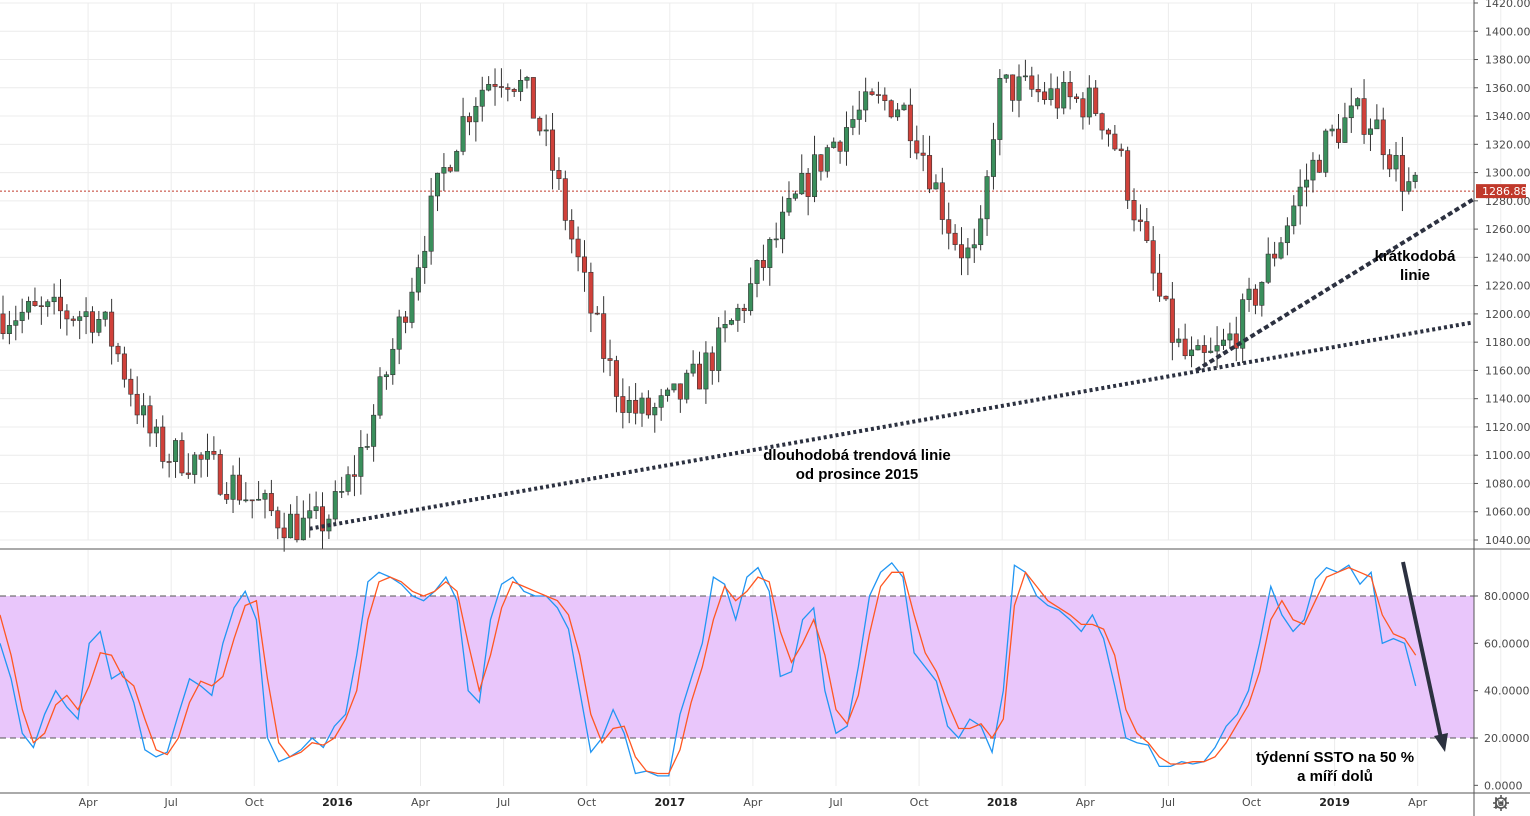 This screenshot has width=1530, height=816. I want to click on y-tick-label: 1400.00, so click(1507, 31).